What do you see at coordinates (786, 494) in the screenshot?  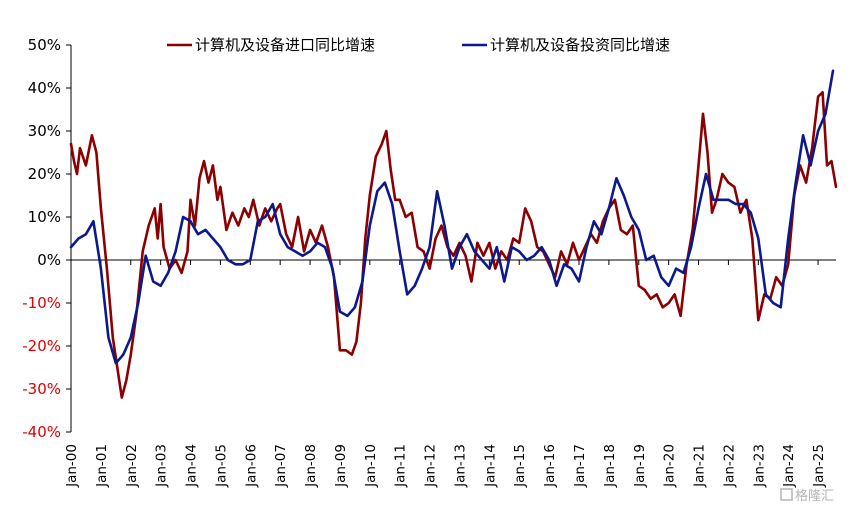 I see `watermark-logo-icon` at bounding box center [786, 494].